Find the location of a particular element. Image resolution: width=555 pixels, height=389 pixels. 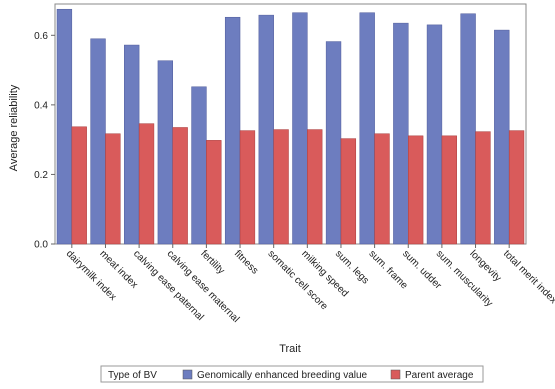

y-axis-label: Average reliability is located at coordinates (14, 127).